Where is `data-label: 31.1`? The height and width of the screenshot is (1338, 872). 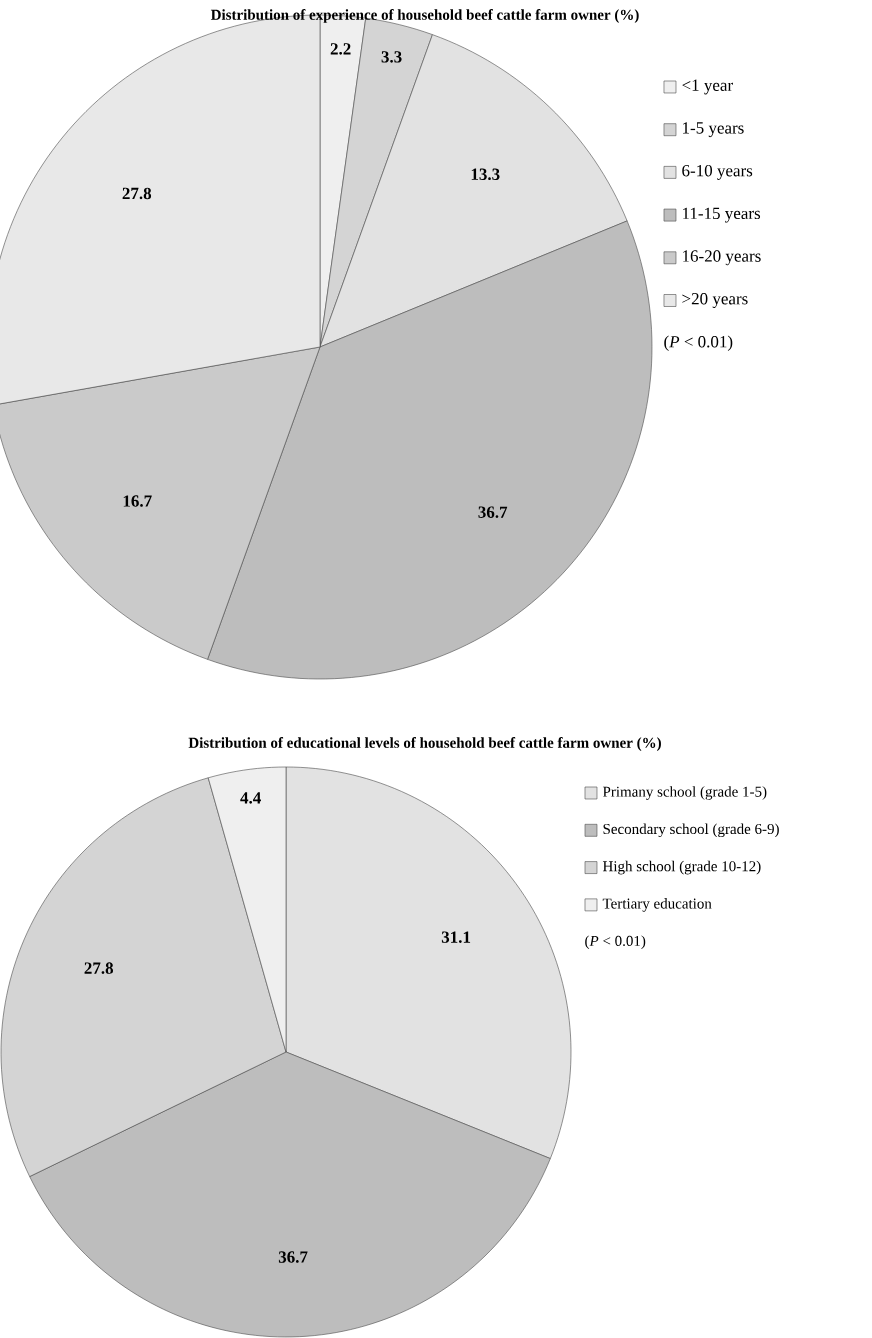 data-label: 31.1 is located at coordinates (456, 937).